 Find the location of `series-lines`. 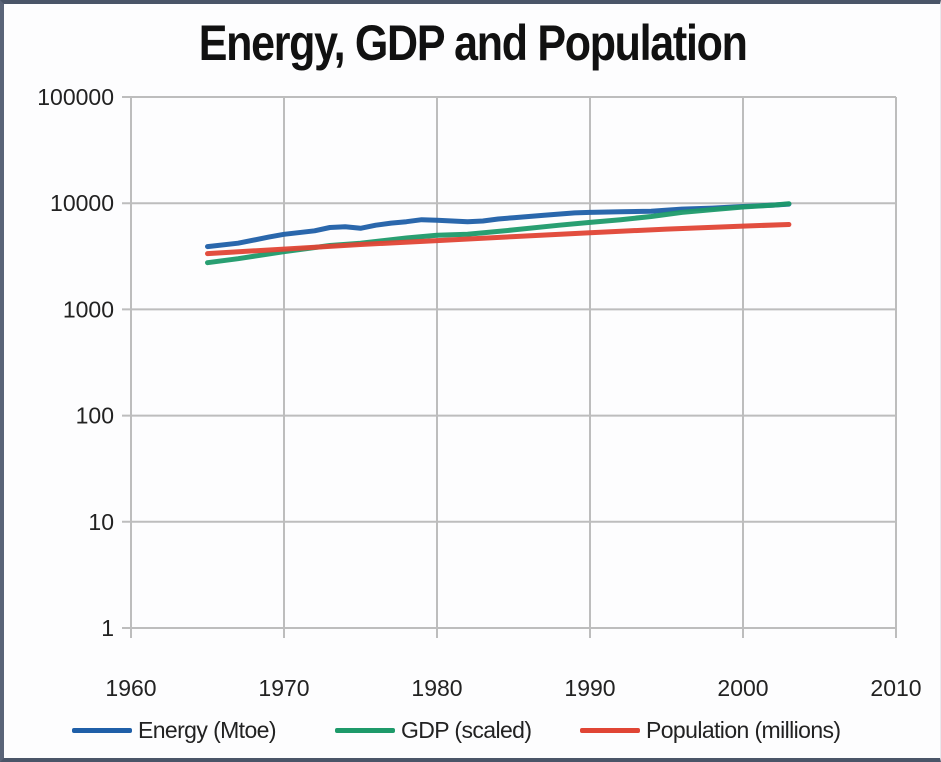

series-lines is located at coordinates (498, 233).